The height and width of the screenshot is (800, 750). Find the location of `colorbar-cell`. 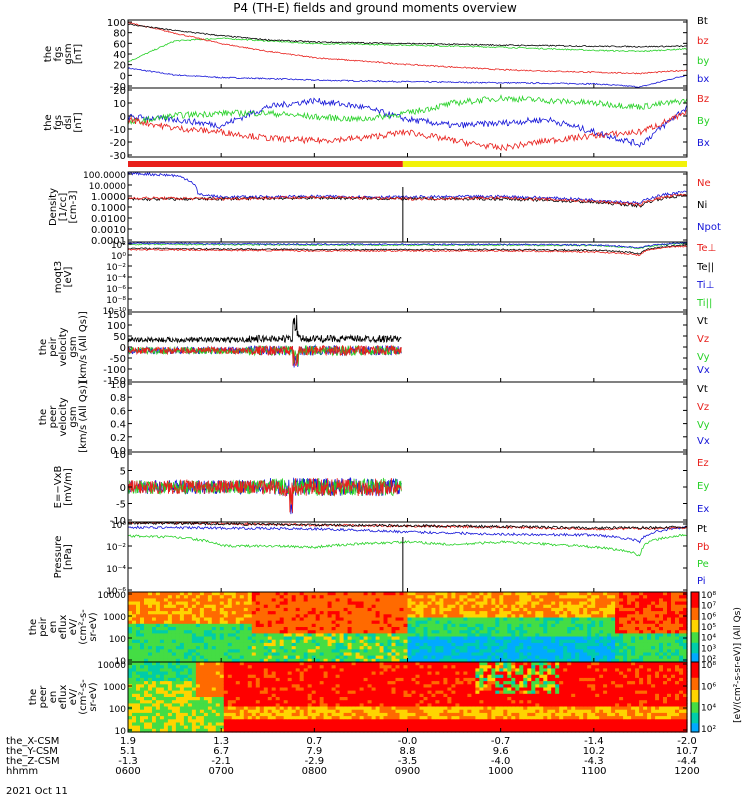

colorbar-cell is located at coordinates (695, 661).